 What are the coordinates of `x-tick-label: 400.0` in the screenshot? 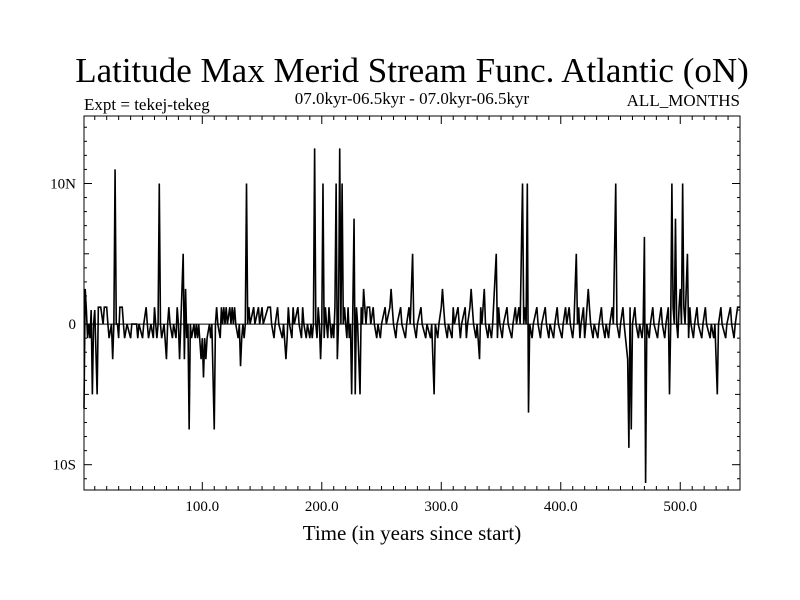 It's located at (561, 507).